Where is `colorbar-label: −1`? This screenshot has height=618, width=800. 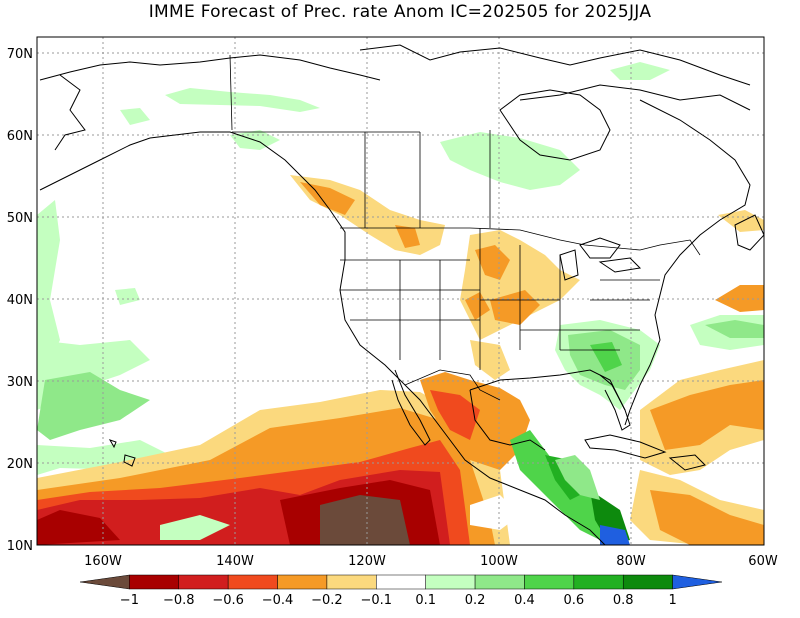 colorbar-label: −1 is located at coordinates (129, 600).